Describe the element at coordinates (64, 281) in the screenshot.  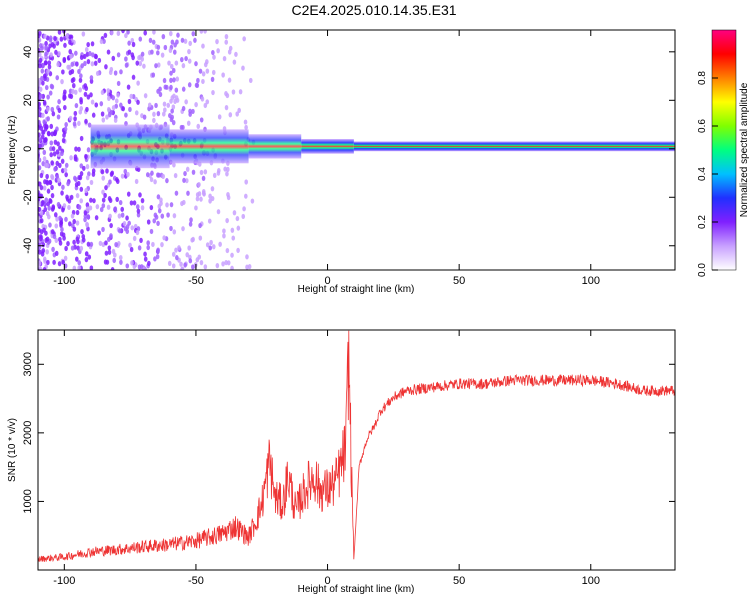
I see `x-tick-label: -100` at that location.